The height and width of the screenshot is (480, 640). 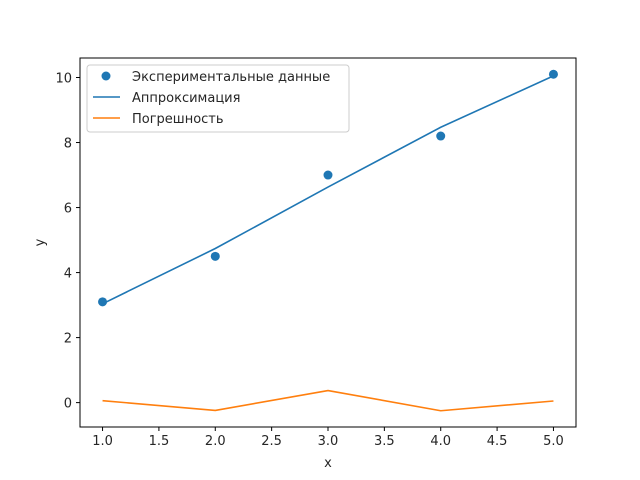 I want to click on x-tick-label: 5.0, so click(x=553, y=441).